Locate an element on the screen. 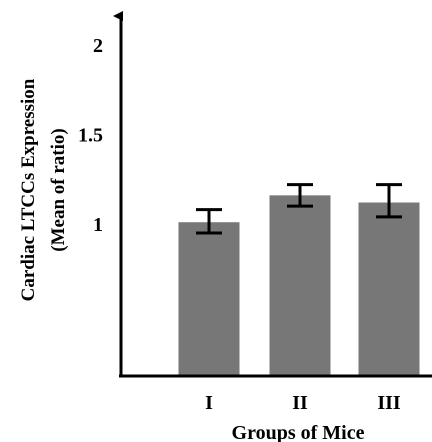  y-axis-label-line2: (Mean of ratio) is located at coordinates (58, 189).